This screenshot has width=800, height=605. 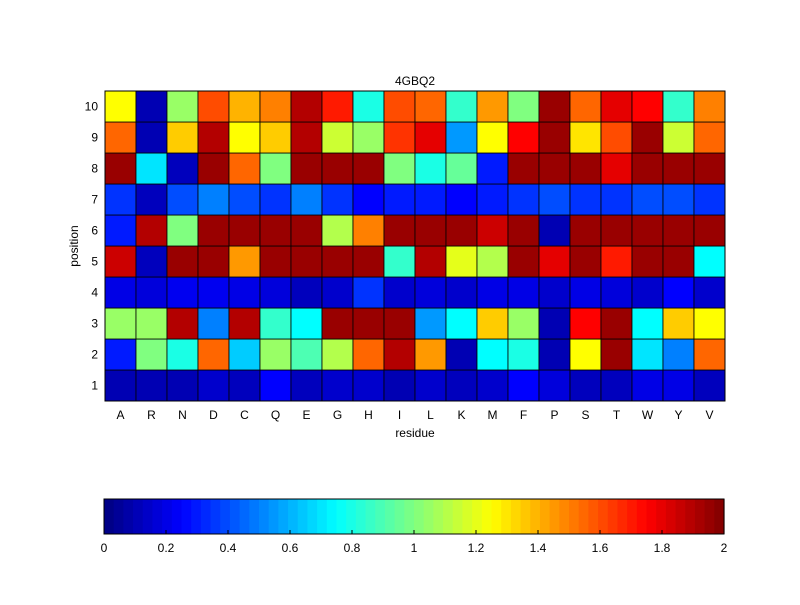 What do you see at coordinates (430, 415) in the screenshot?
I see `x-tick-label: L` at bounding box center [430, 415].